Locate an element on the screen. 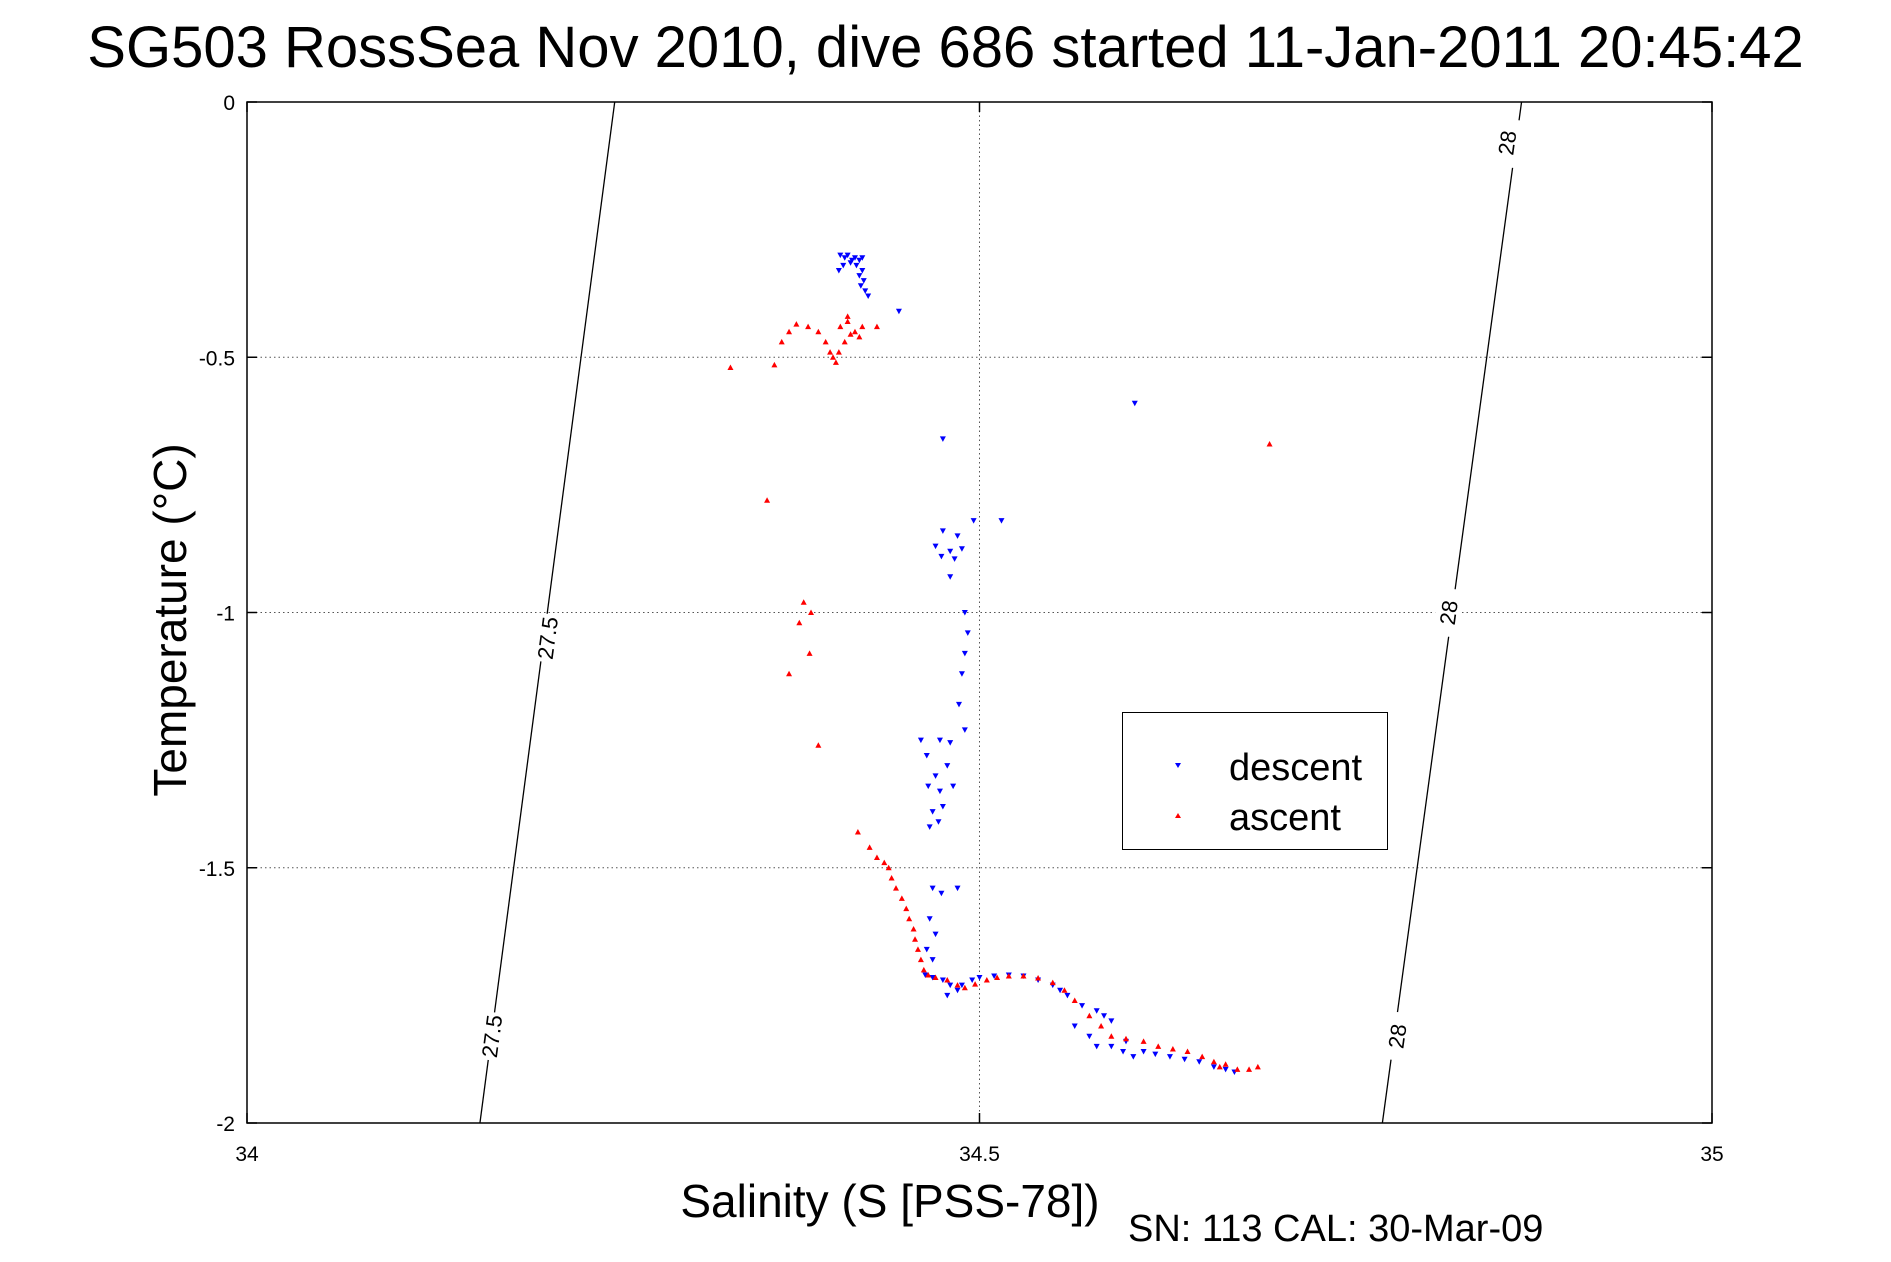 The image size is (1891, 1262). y-tick-label: 0 is located at coordinates (229, 103).